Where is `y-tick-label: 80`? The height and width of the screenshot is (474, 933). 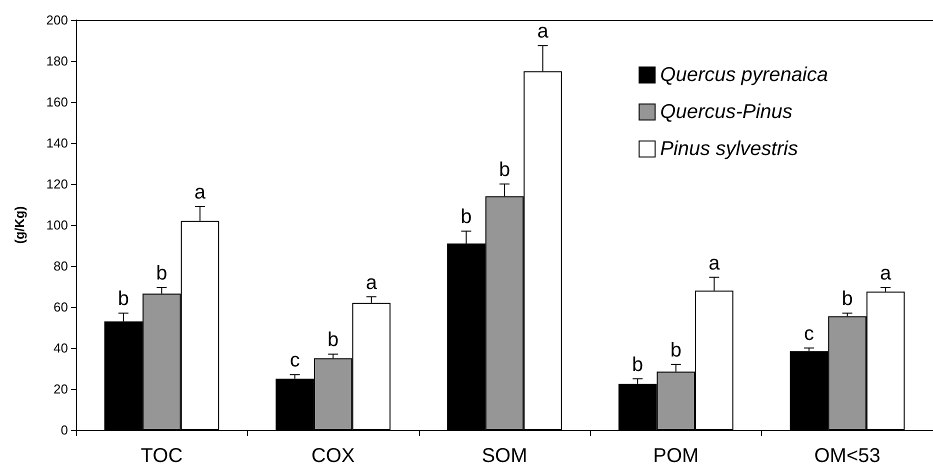 y-tick-label: 80 is located at coordinates (61, 266).